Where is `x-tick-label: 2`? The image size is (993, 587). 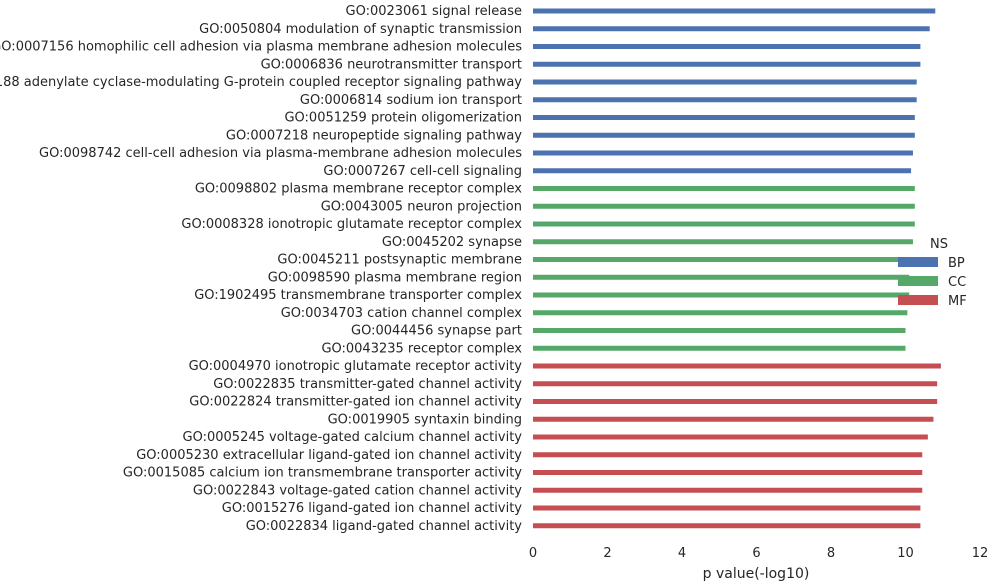 x-tick-label: 2 is located at coordinates (607, 553).